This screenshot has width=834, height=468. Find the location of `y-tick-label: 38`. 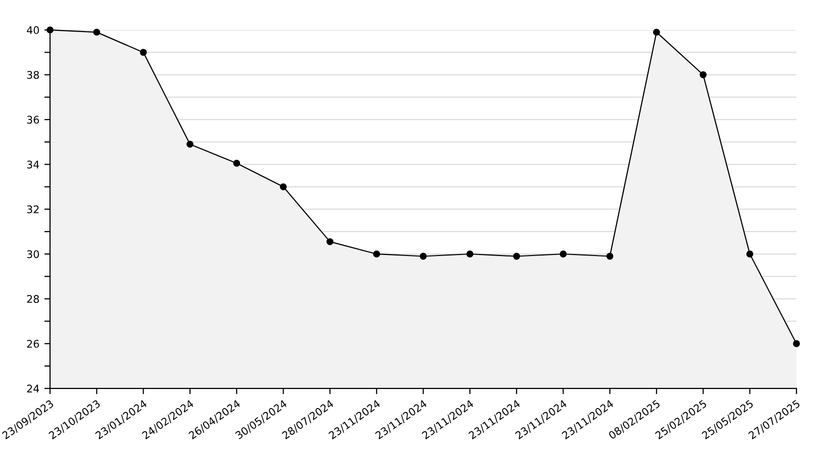

y-tick-label: 38 is located at coordinates (33, 74).